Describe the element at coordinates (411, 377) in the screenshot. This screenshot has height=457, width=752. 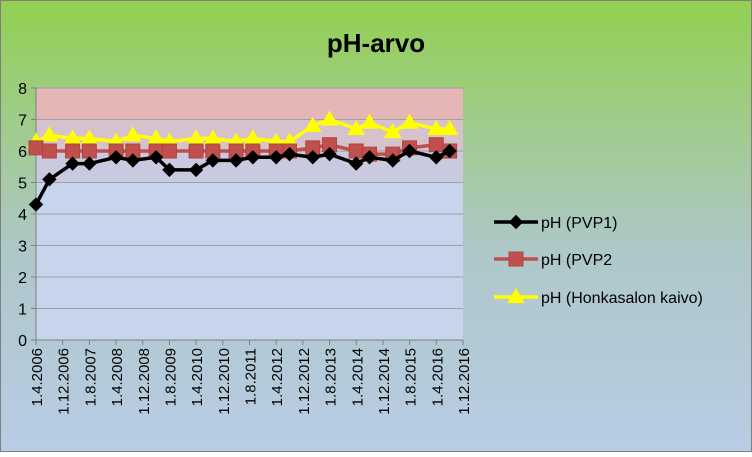
I see `x-tick-label: 1.8.2015` at that location.